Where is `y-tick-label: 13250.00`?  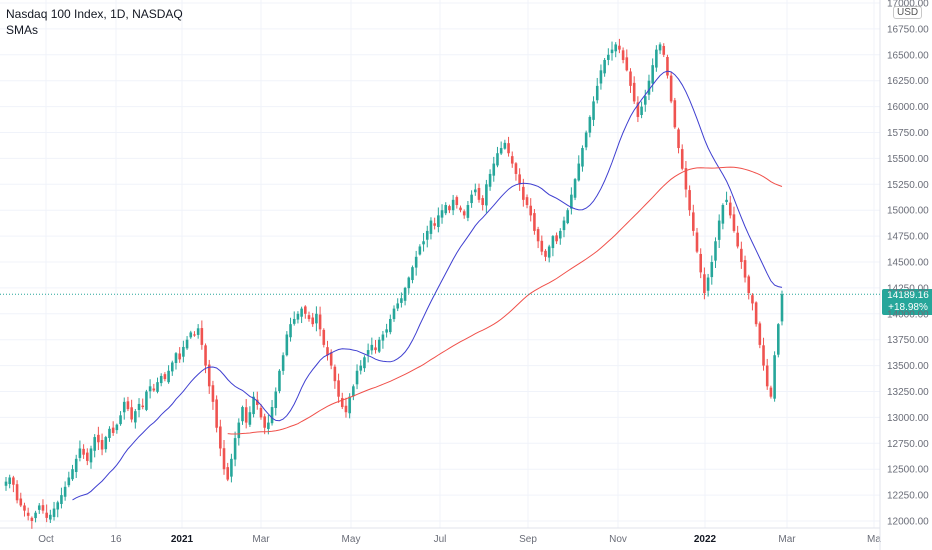
y-tick-label: 13250.00 is located at coordinates (908, 392).